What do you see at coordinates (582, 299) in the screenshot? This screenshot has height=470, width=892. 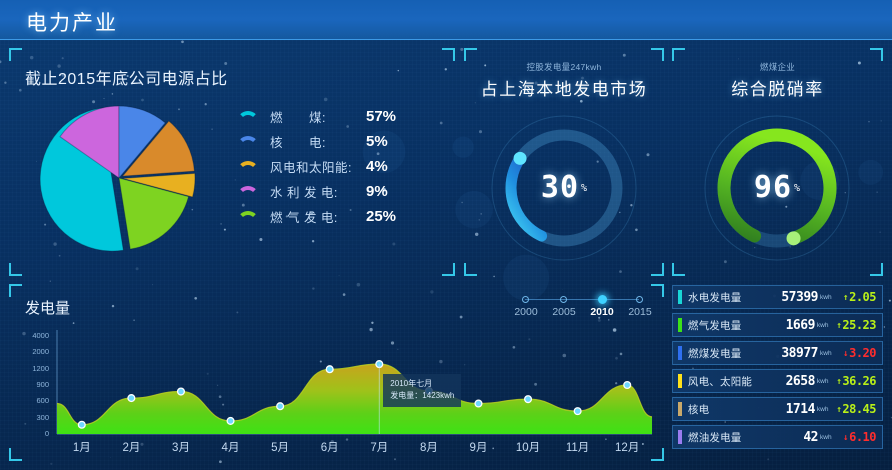 I see `year-timeline-line` at bounding box center [582, 299].